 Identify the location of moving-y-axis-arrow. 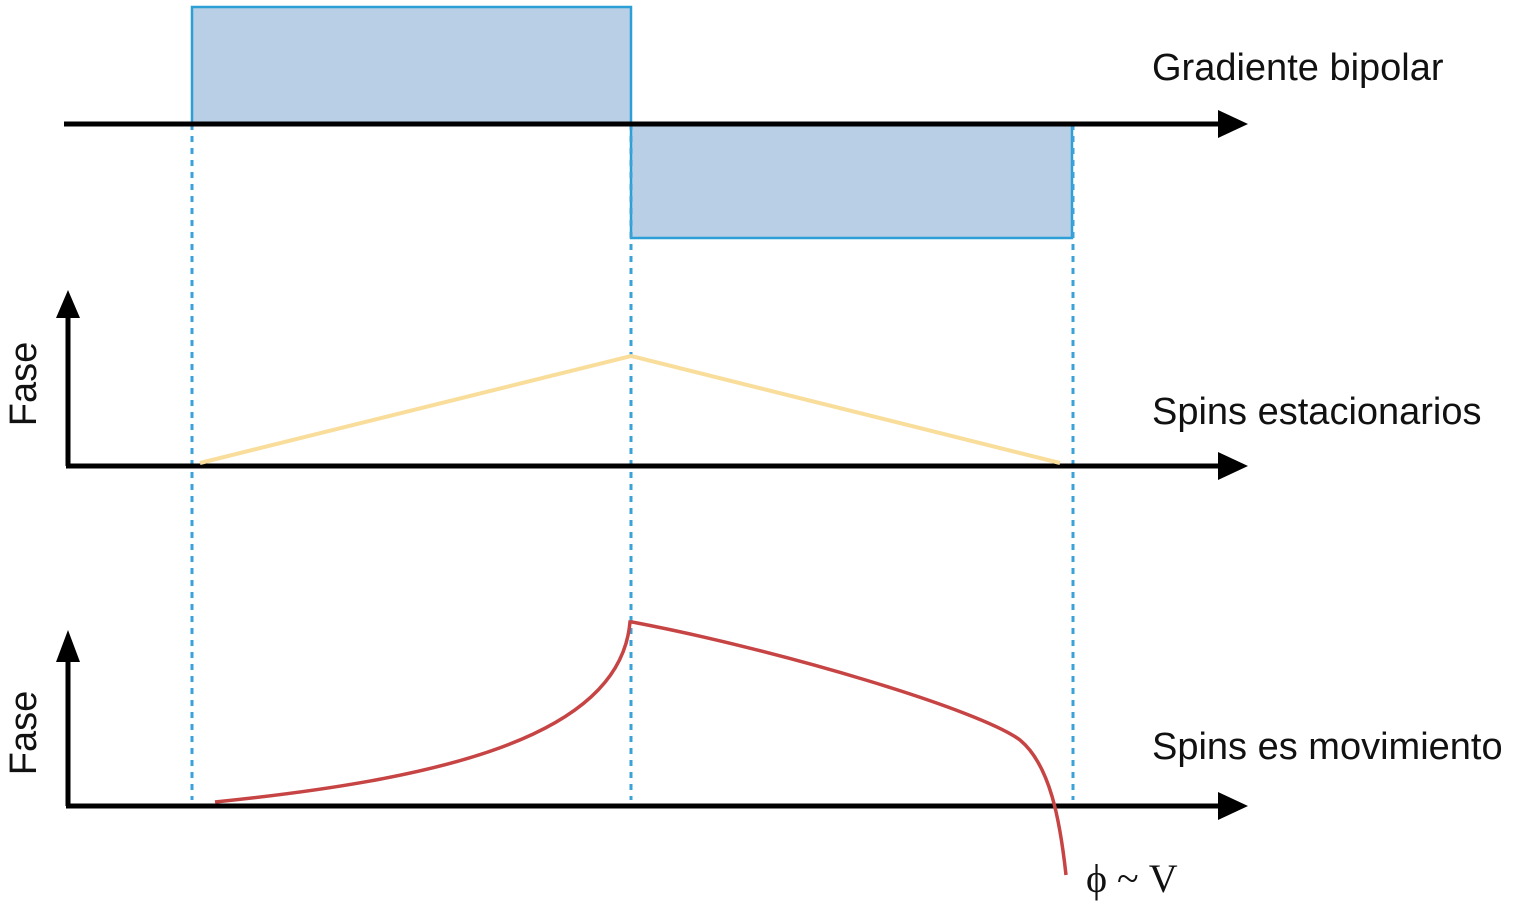
(68, 646).